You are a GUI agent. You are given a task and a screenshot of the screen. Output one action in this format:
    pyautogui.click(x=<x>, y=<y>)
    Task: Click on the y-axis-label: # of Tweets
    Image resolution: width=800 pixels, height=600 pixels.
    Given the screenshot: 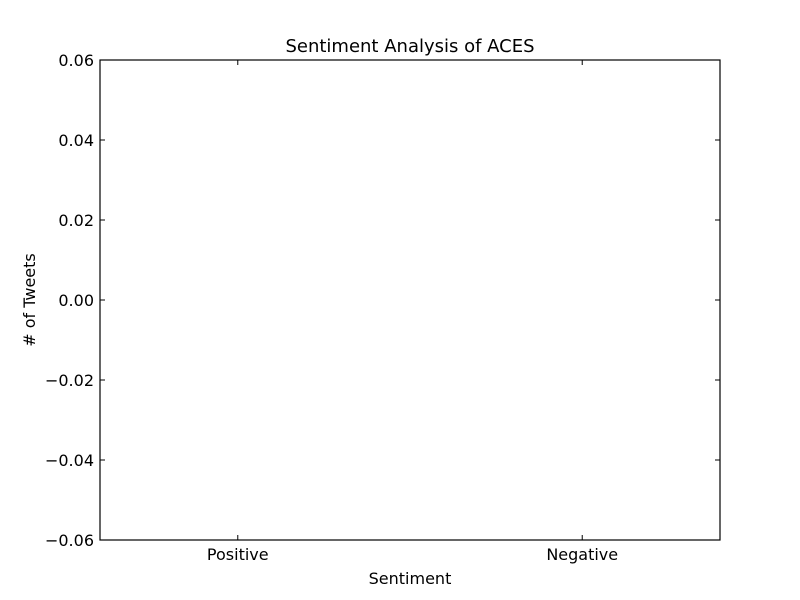 What is the action you would take?
    pyautogui.click(x=29, y=300)
    